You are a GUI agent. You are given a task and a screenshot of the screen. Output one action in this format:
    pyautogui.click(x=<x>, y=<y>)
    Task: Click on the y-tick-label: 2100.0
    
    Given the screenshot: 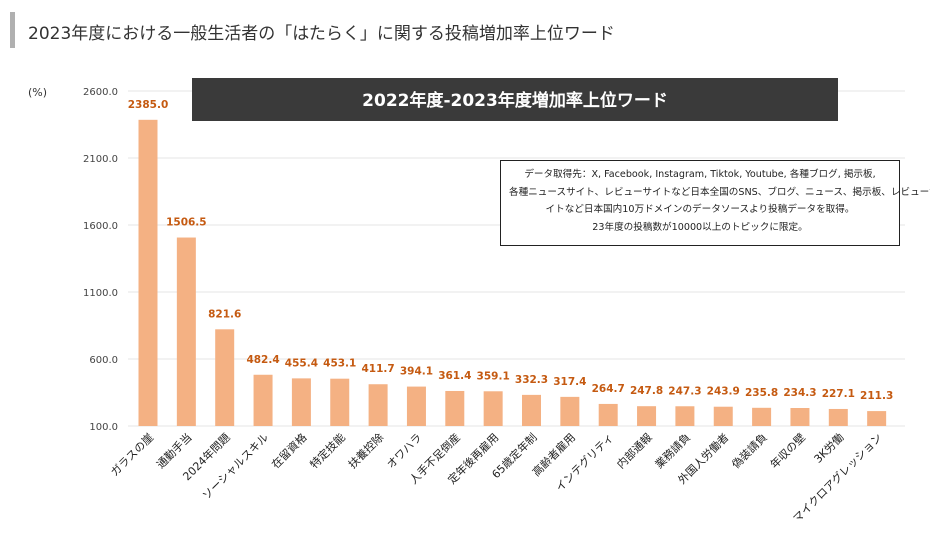 What is the action you would take?
    pyautogui.click(x=100, y=159)
    